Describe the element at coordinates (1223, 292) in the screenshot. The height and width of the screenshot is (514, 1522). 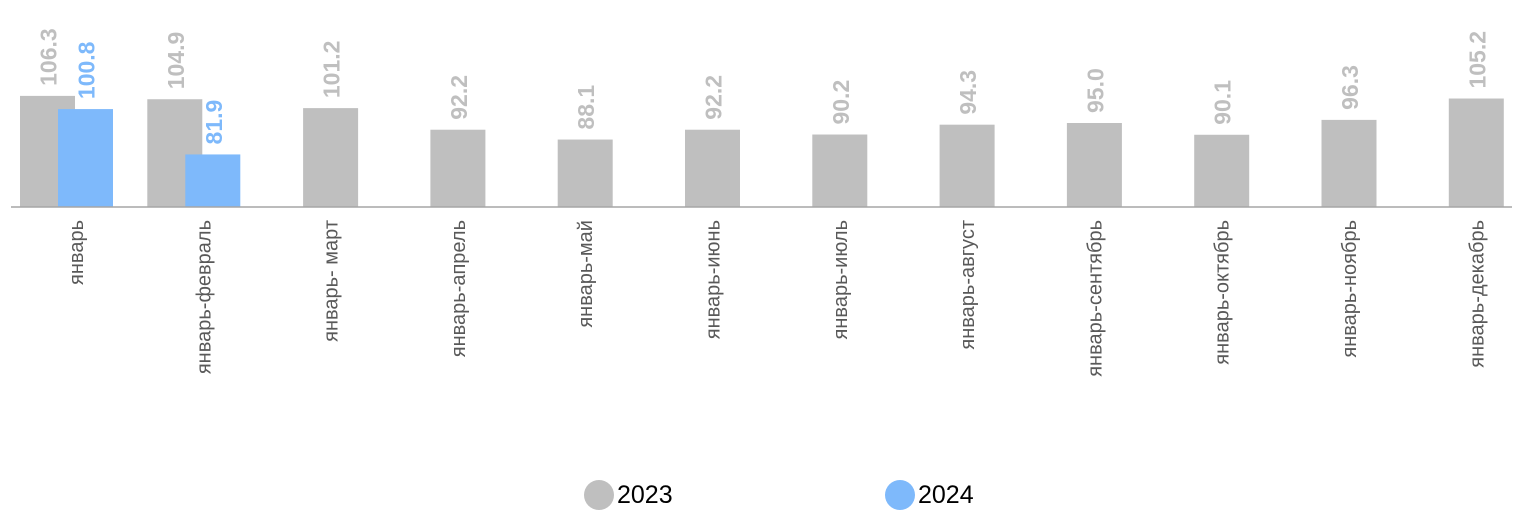
I see `category-label-10: январь-октябрь` at that location.